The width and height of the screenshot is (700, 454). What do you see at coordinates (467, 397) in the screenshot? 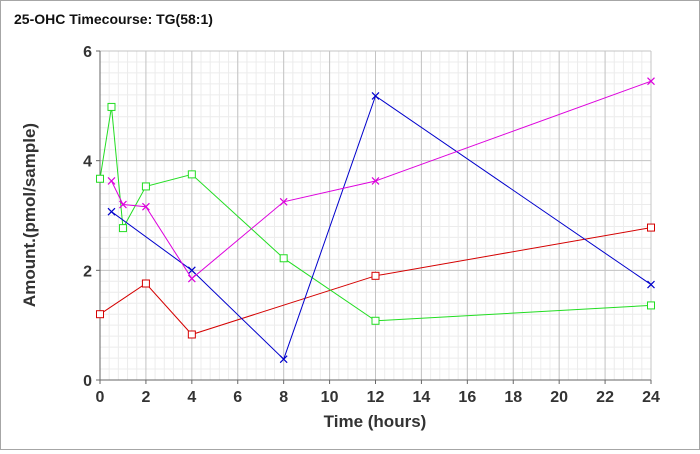
I see `x-tick-label: 16` at bounding box center [467, 397].